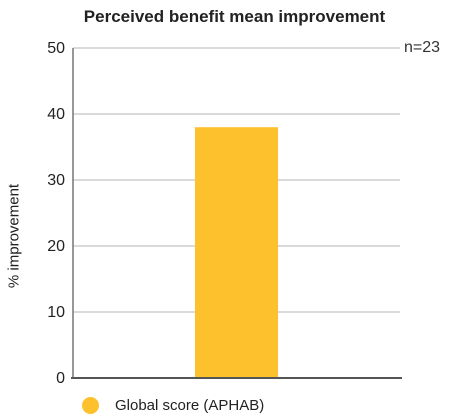 Image resolution: width=469 pixels, height=418 pixels. I want to click on y-tick-label-0: 0, so click(60, 378).